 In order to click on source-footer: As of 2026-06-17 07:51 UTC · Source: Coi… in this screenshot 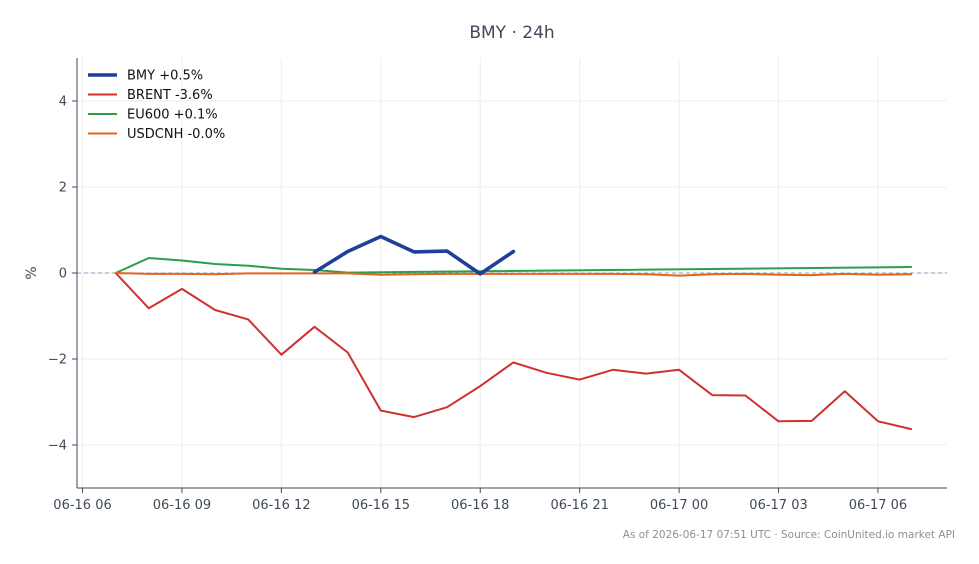, I will do `click(789, 535)`.